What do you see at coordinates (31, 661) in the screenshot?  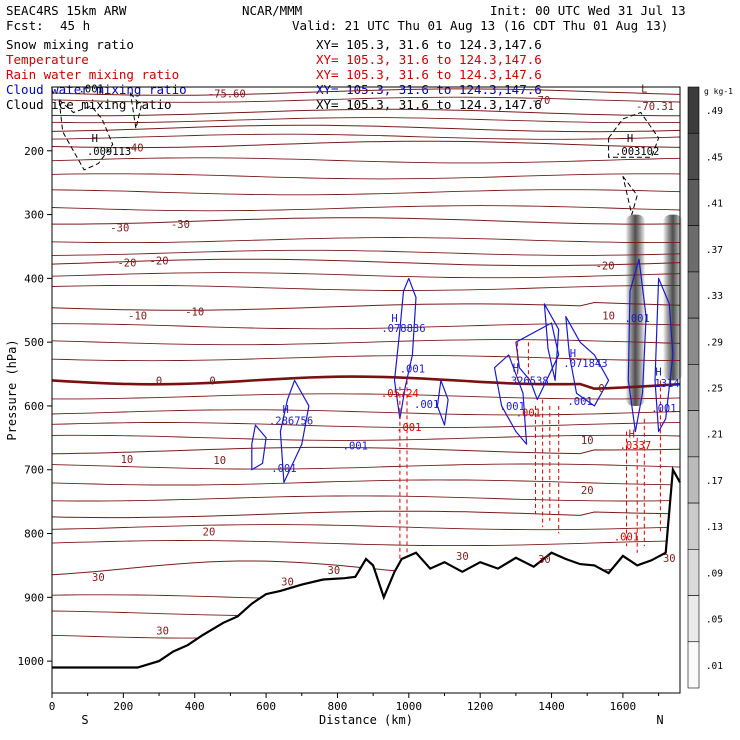 I see `y-tick-label: 1000` at bounding box center [31, 661].